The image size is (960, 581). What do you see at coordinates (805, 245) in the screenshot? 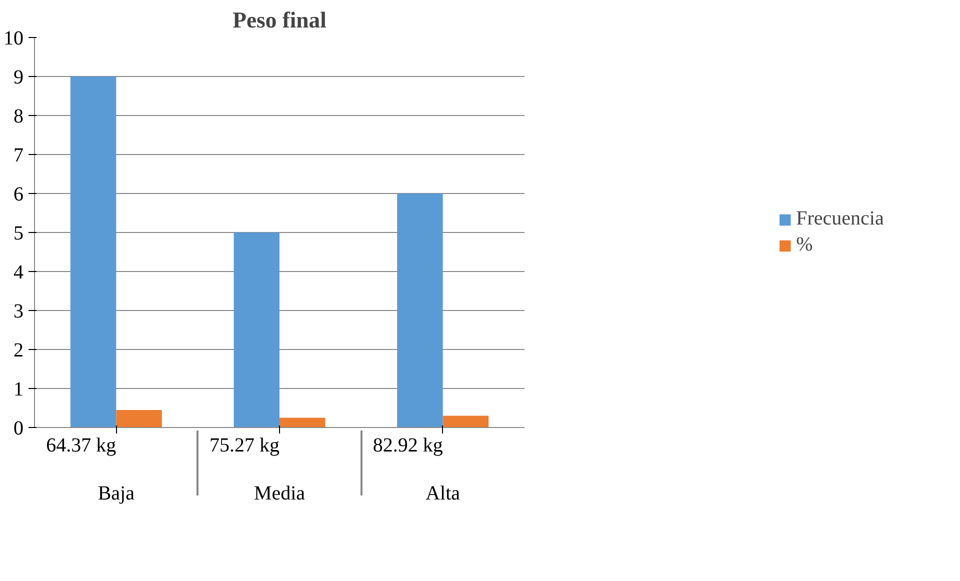
I see `legend-label: %` at bounding box center [805, 245].